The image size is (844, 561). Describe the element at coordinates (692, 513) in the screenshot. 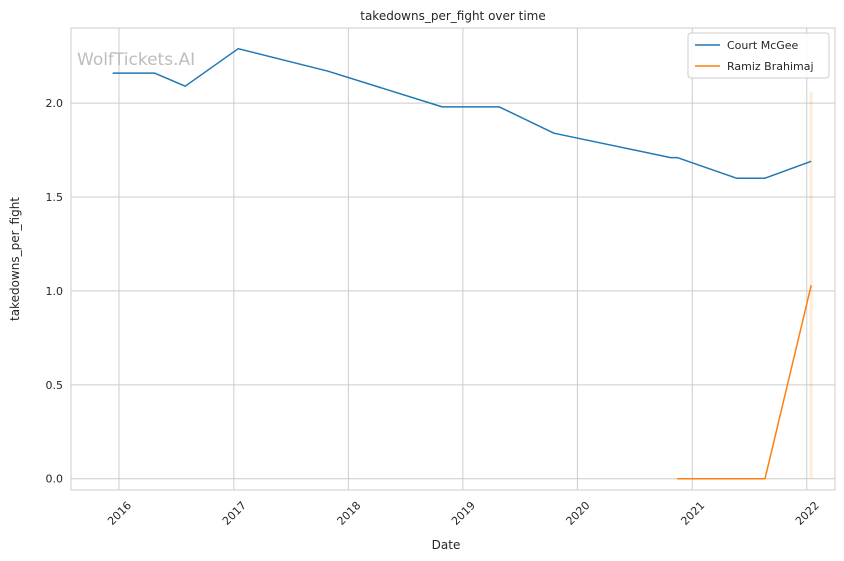

I see `x-tick-label: 2021` at that location.